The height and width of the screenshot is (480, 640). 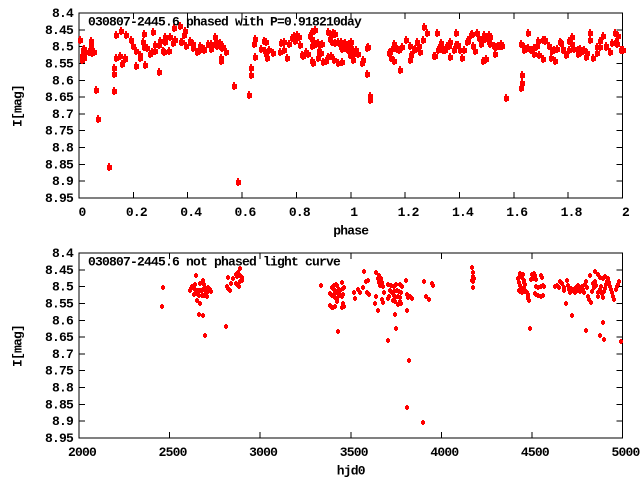 I want to click on svg-text: 4500, so click(x=535, y=452).